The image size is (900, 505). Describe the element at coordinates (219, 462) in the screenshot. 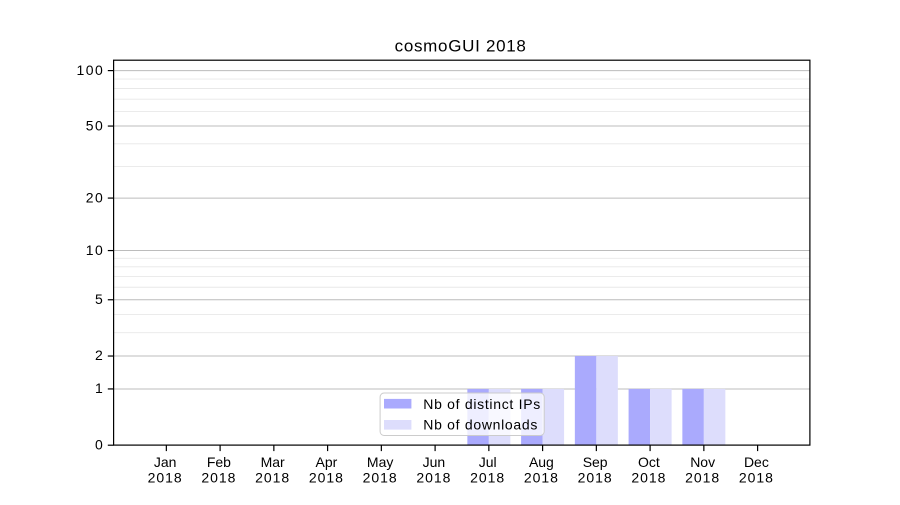

I see `svg-text: Feb` at that location.